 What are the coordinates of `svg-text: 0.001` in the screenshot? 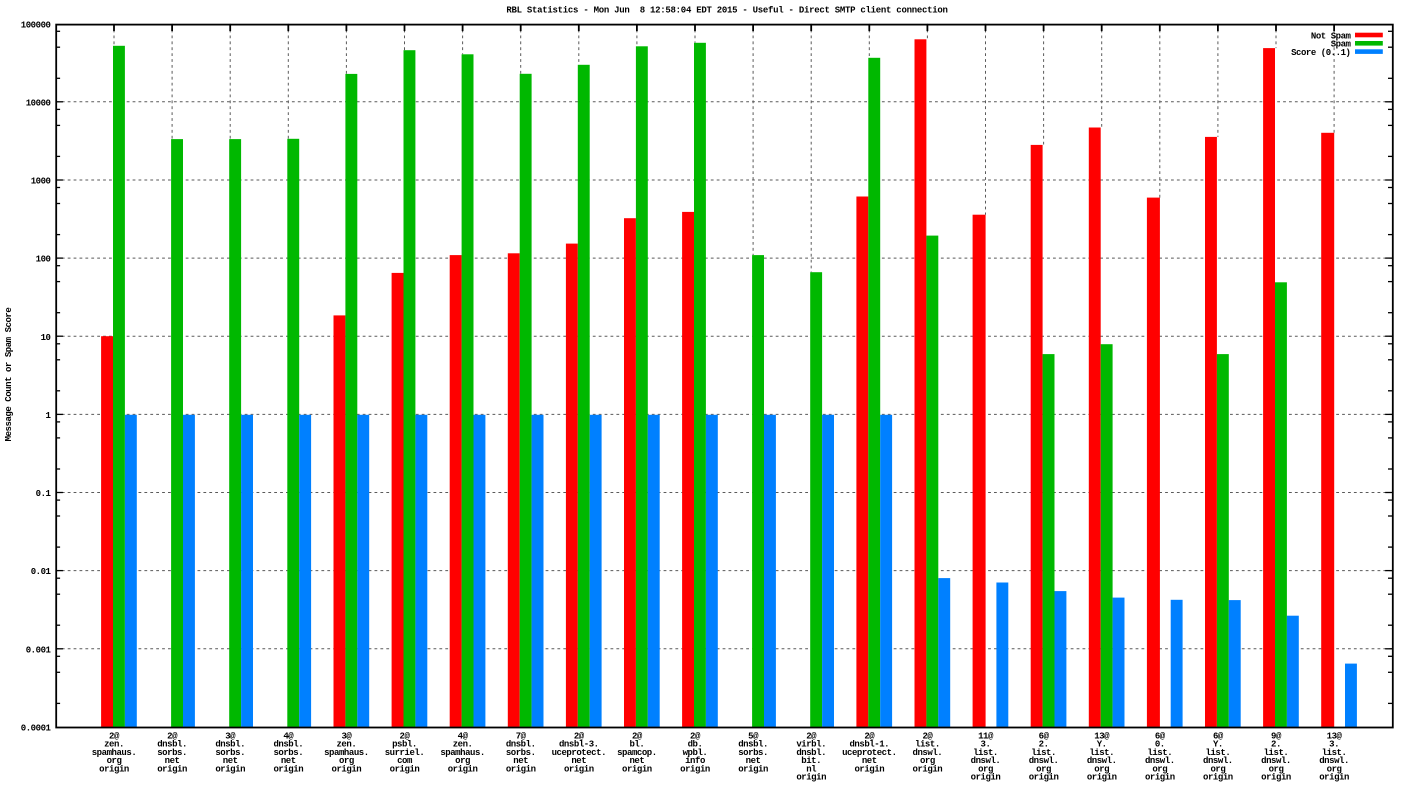 It's located at (39, 650).